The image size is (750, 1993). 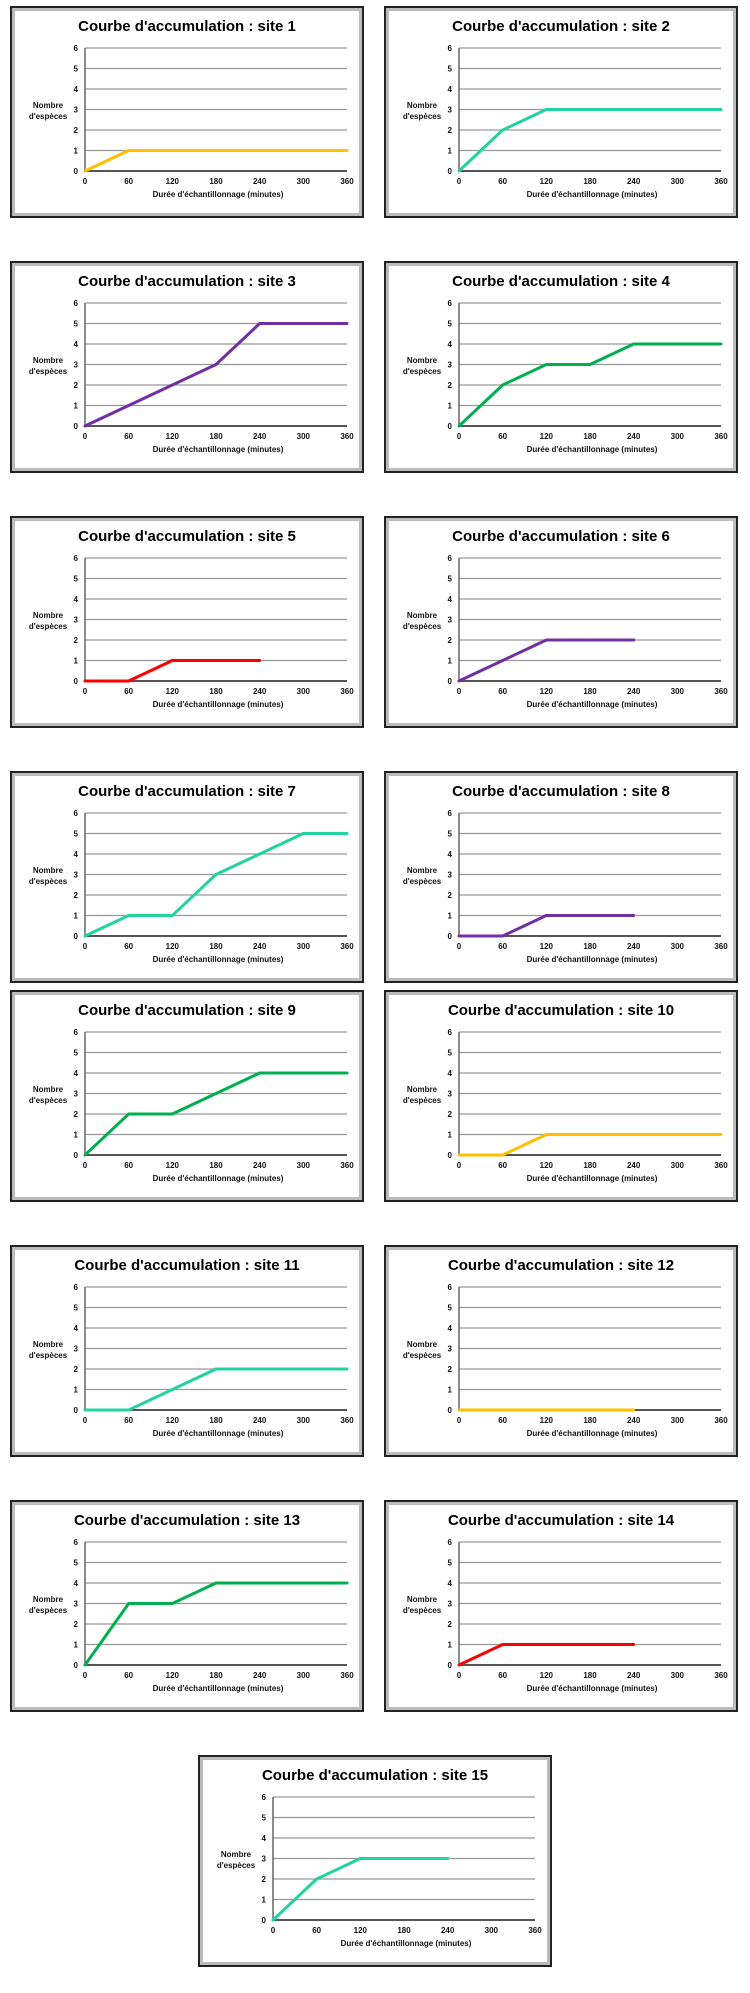 I want to click on chart-title: Courbe d'accumulation : site 11, so click(x=187, y=1265).